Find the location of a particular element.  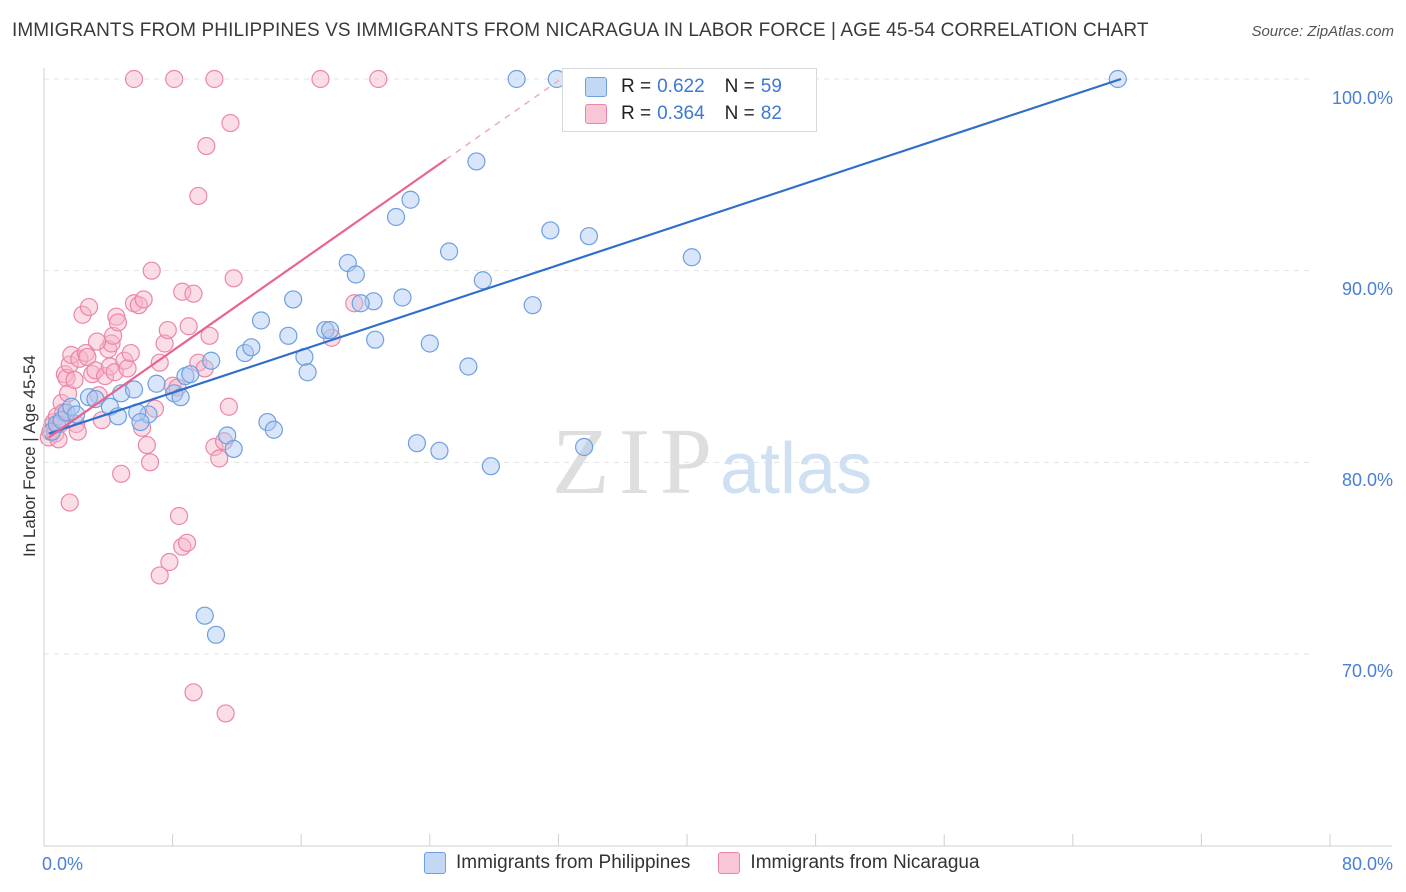

x-tick-label-min: 0.0% is located at coordinates (62, 864).